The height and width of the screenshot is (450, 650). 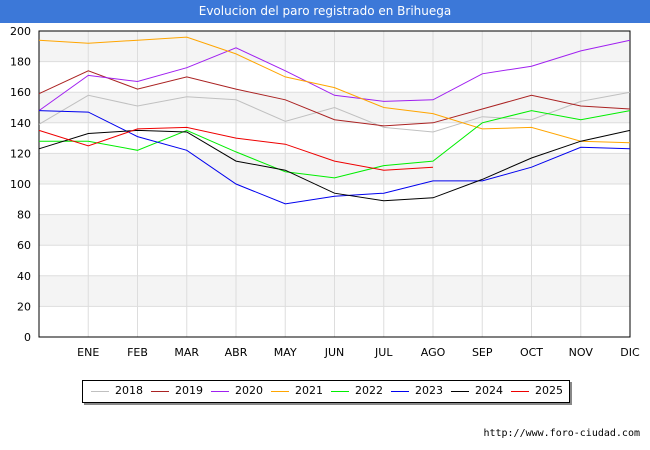 I want to click on series-line-2022, so click(x=335, y=144).